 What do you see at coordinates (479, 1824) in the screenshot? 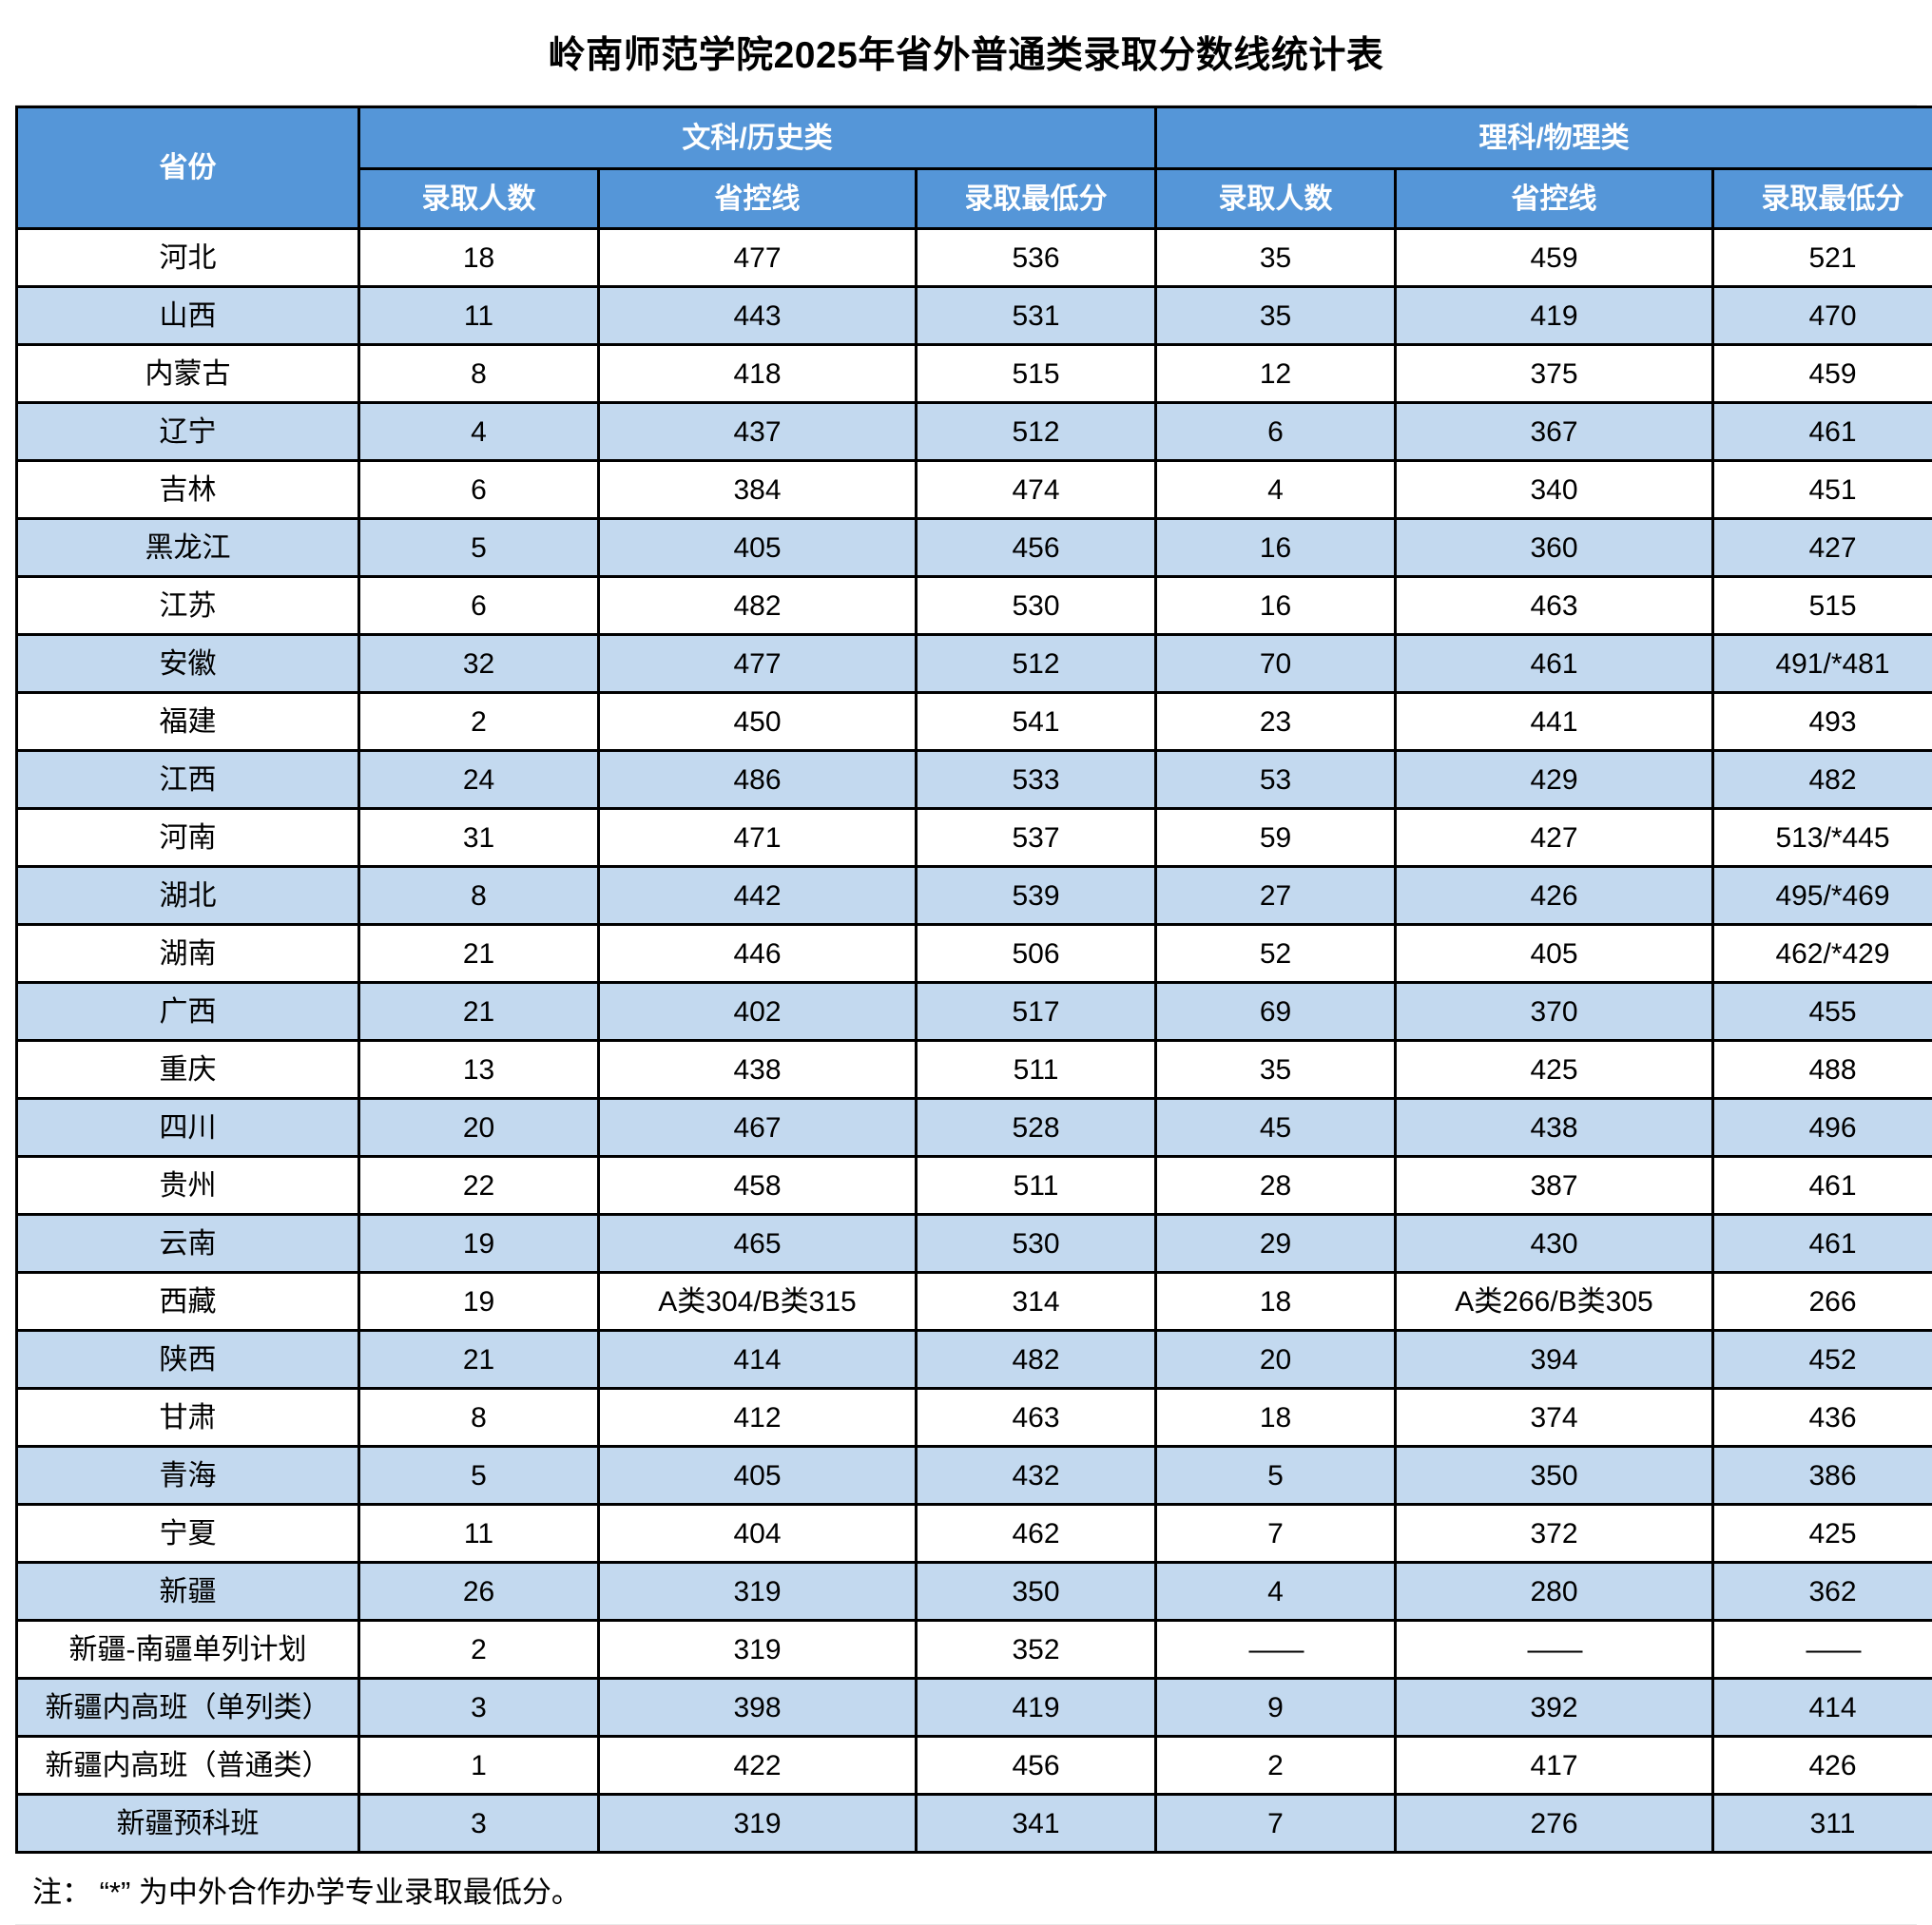
I see `wen-count-cell: 3` at bounding box center [479, 1824].